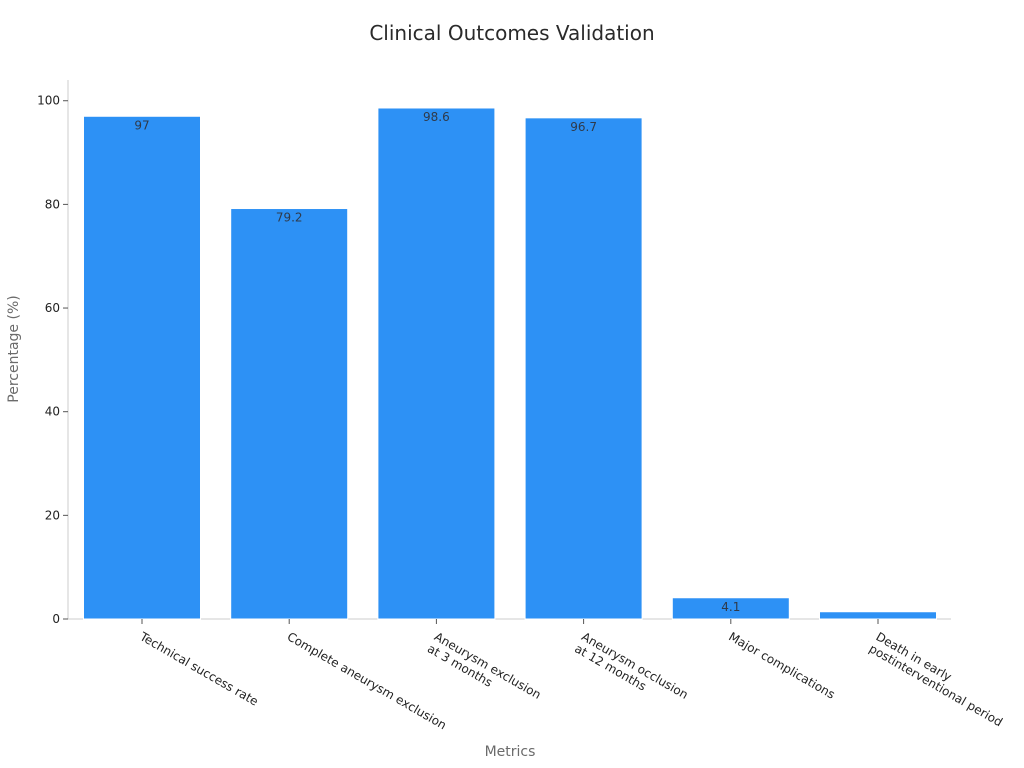 The width and height of the screenshot is (1024, 768). I want to click on y-tick-label: 20, so click(52, 515).